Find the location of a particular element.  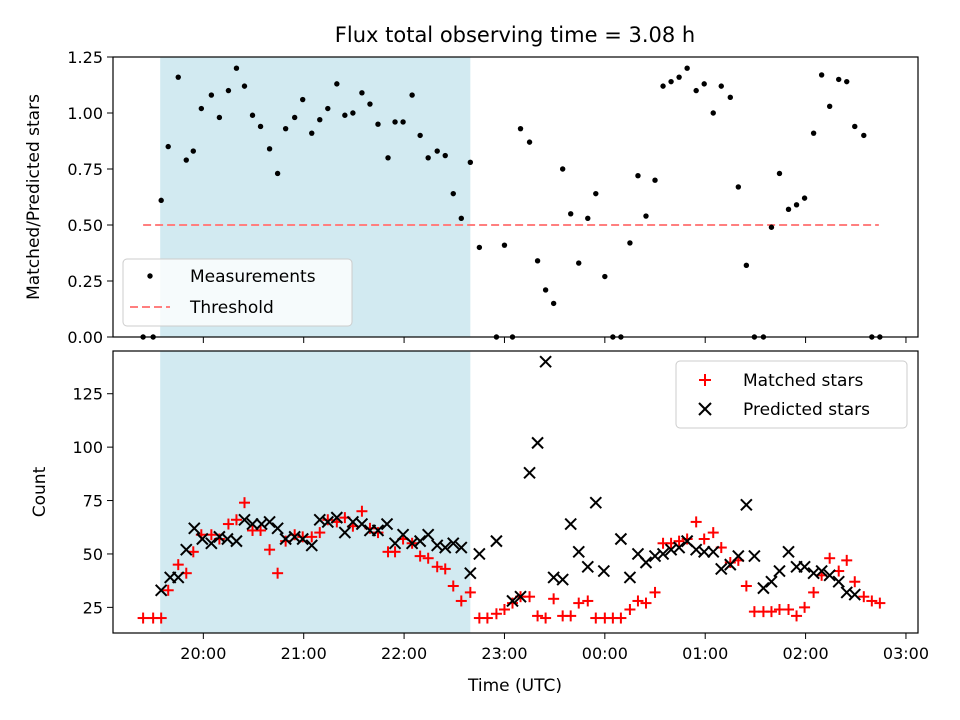

x-tick-label: 03:00 is located at coordinates (906, 653).